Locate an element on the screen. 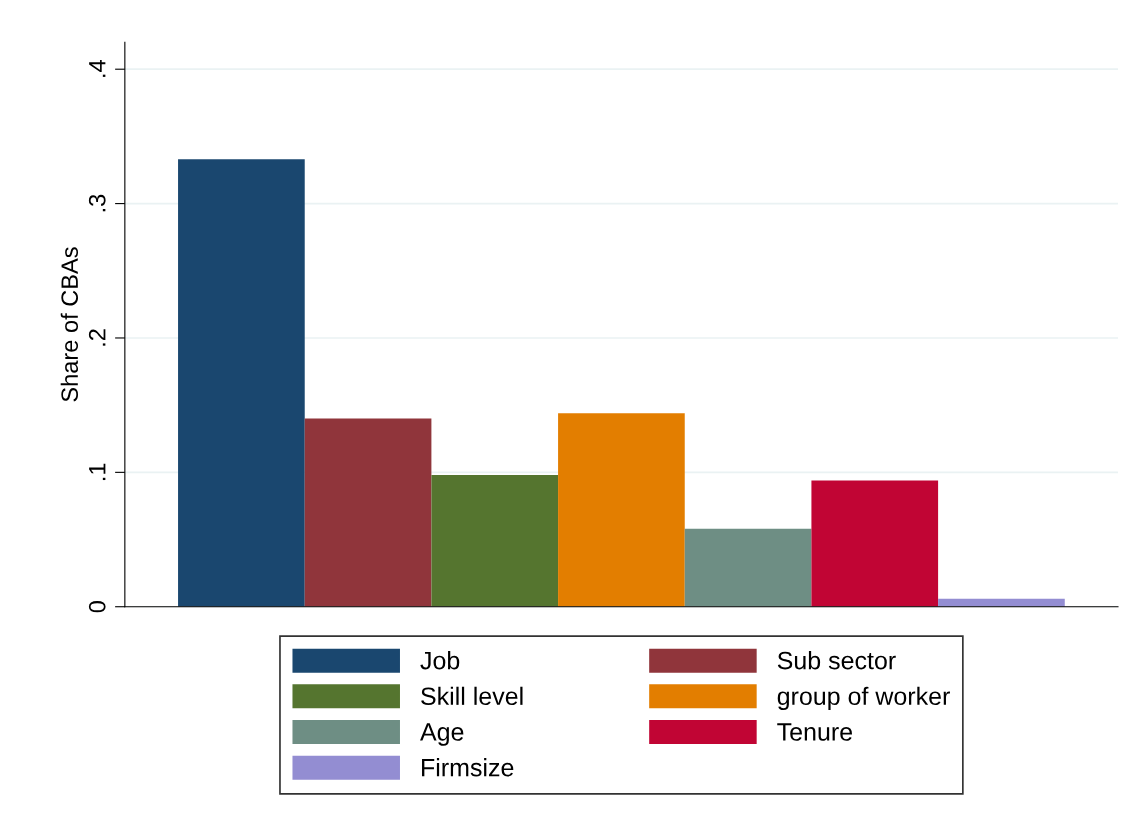  y-tick-label: 0 is located at coordinates (97, 607).